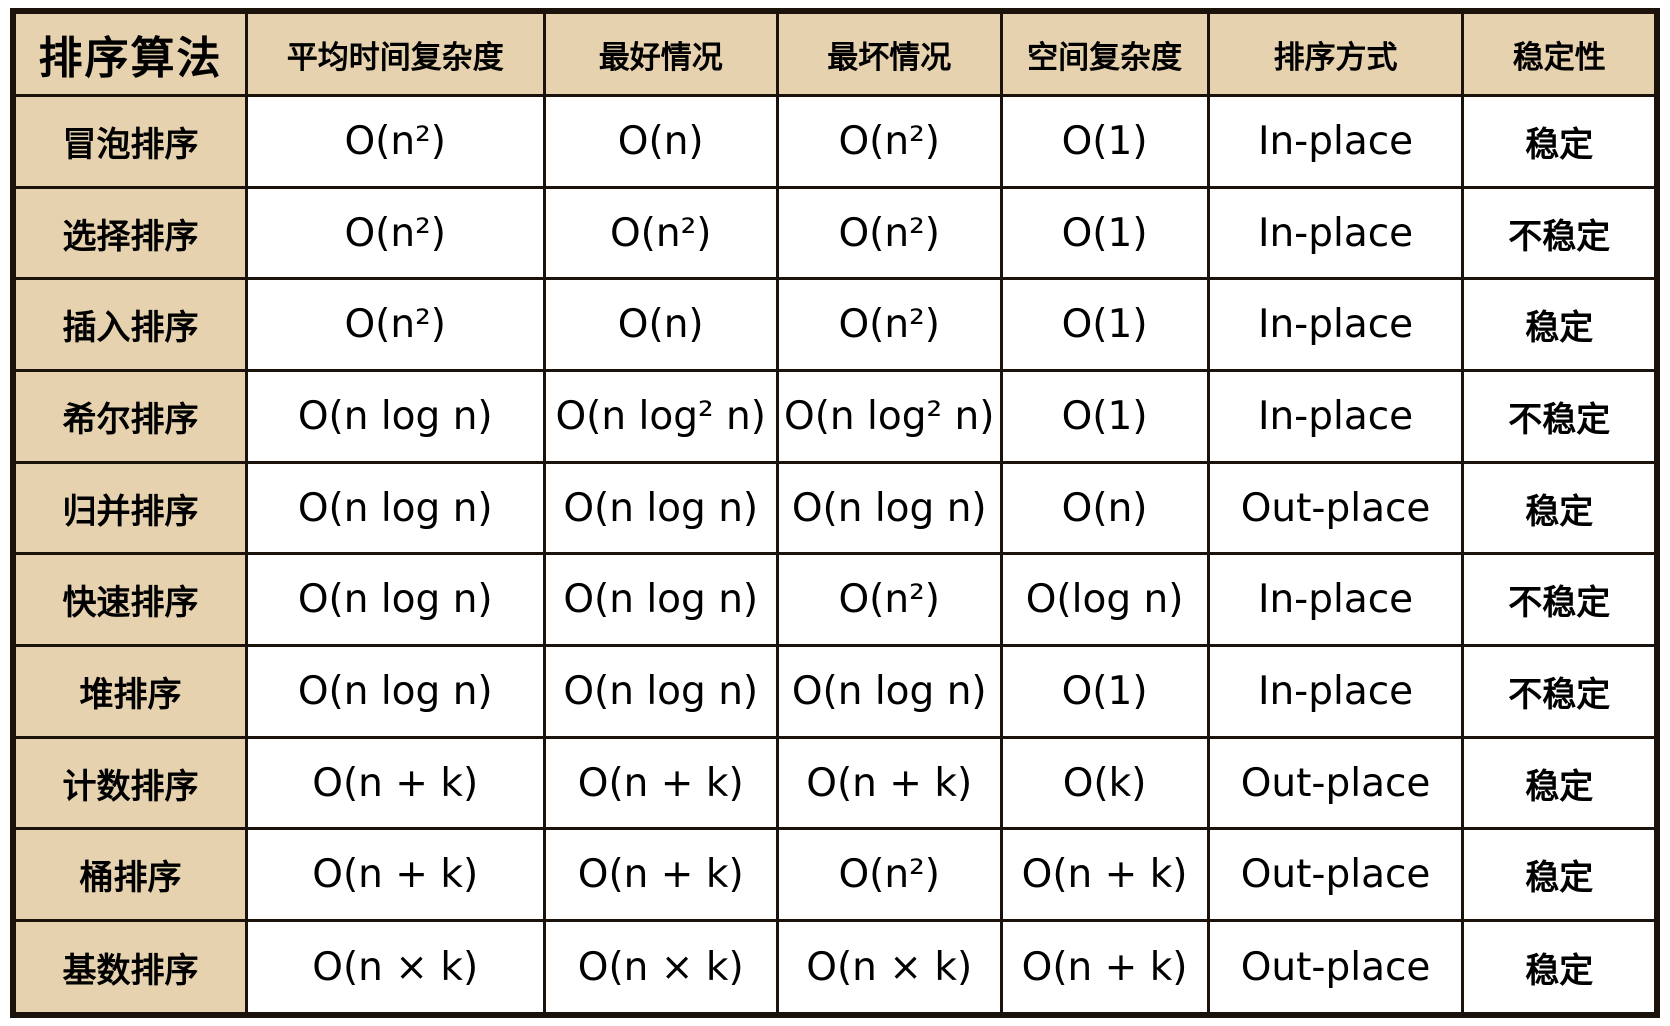  I want to click on row-header-algorithm-name: 桶排序, so click(129, 875).